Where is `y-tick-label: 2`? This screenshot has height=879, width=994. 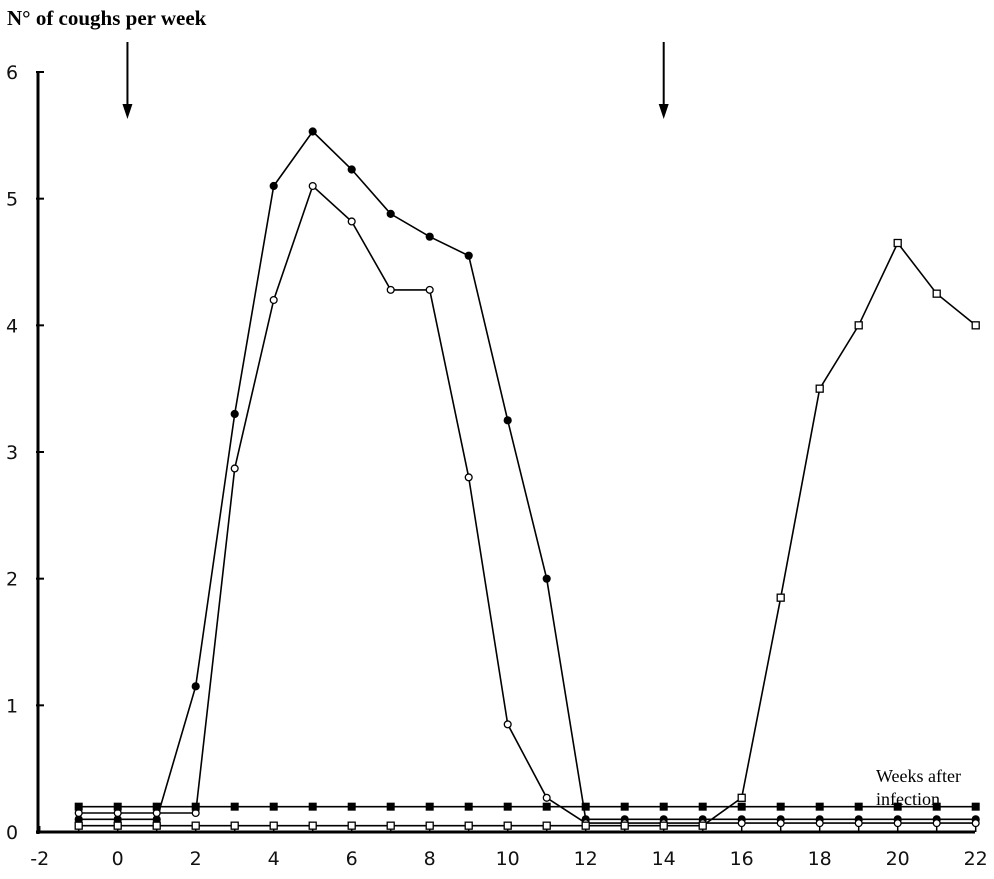 y-tick-label: 2 is located at coordinates (12, 580).